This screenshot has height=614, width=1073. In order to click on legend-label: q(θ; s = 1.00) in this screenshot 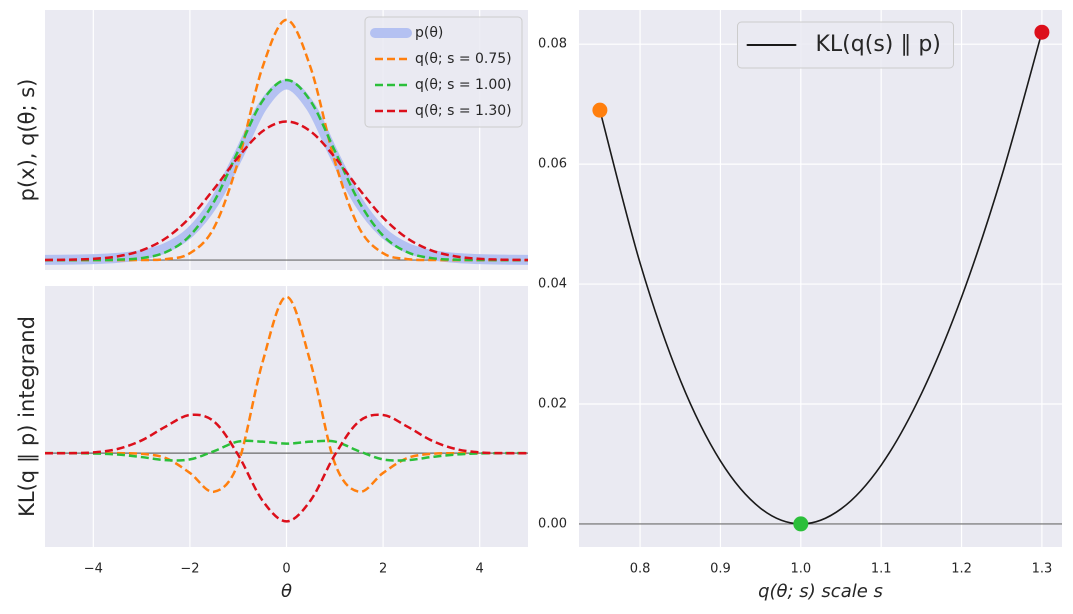, I will do `click(463, 85)`.